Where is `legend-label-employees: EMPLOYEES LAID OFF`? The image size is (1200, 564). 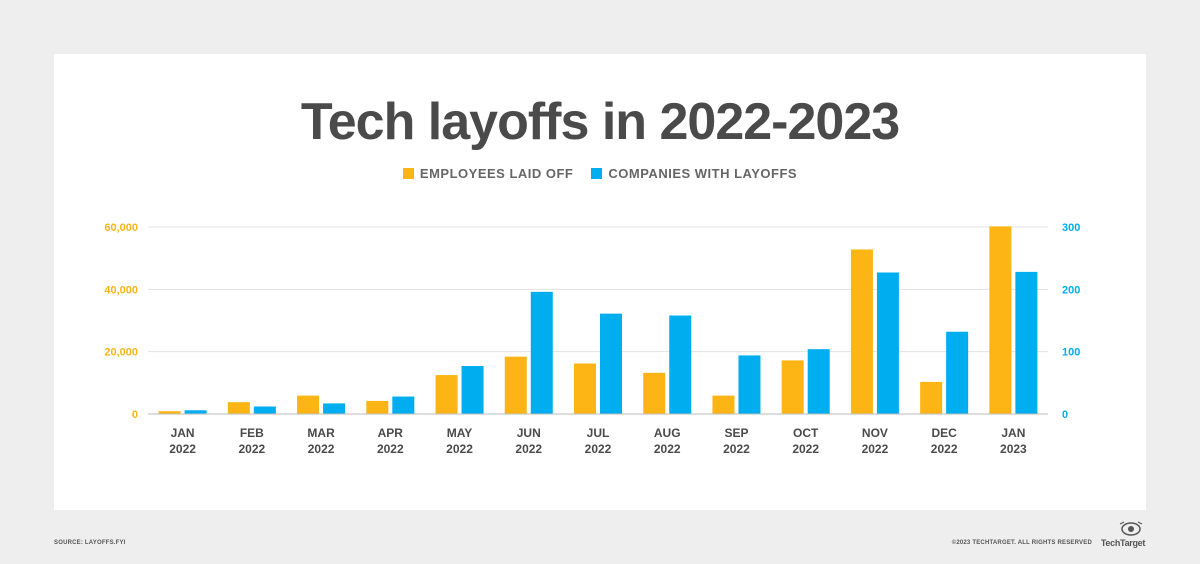 legend-label-employees: EMPLOYEES LAID OFF is located at coordinates (496, 173).